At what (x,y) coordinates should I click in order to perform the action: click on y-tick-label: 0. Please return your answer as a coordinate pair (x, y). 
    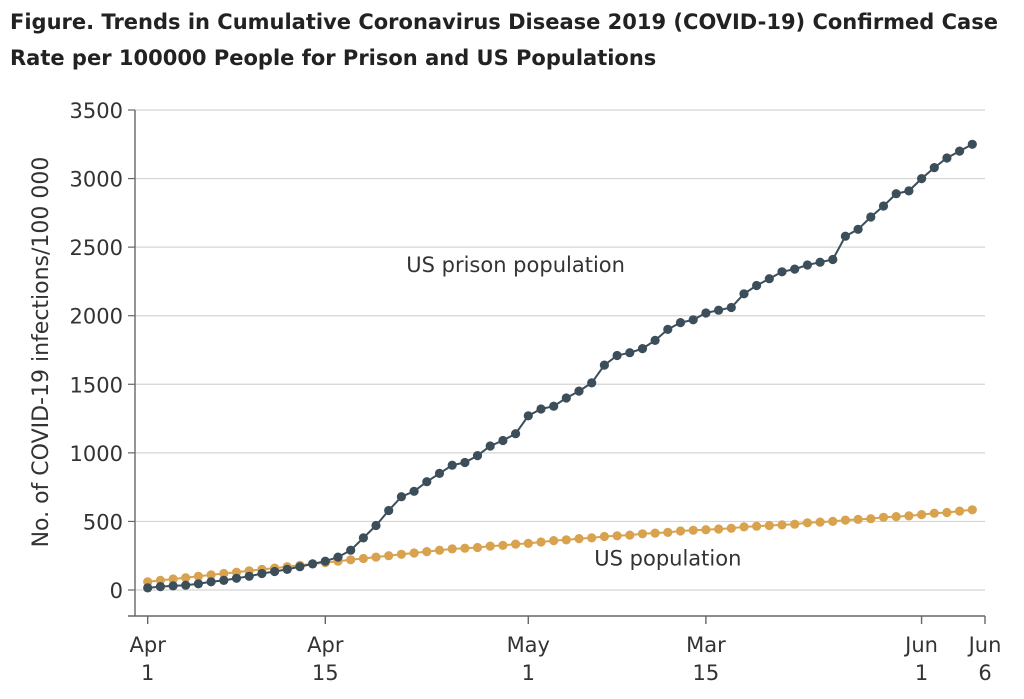
    Looking at the image, I should click on (116, 591).